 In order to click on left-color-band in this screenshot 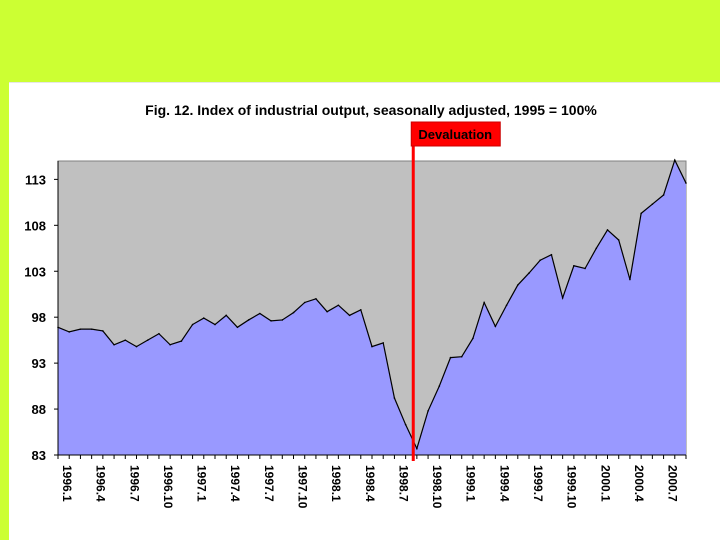, I will do `click(4, 311)`.